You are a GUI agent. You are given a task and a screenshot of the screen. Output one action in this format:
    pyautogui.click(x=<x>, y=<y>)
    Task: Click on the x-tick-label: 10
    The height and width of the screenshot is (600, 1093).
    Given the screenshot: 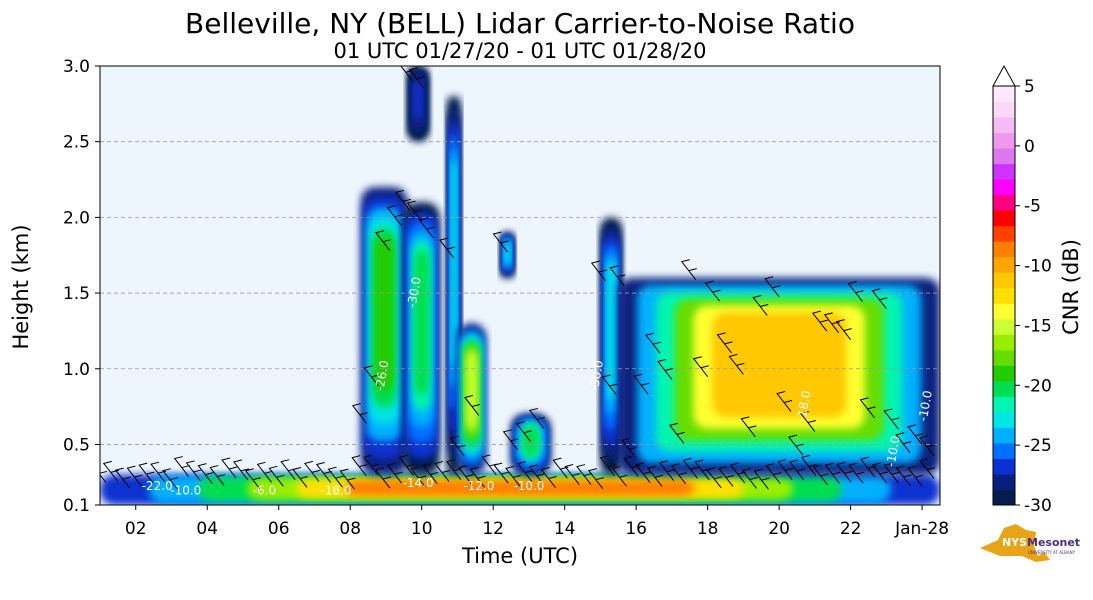 What is the action you would take?
    pyautogui.click(x=422, y=529)
    